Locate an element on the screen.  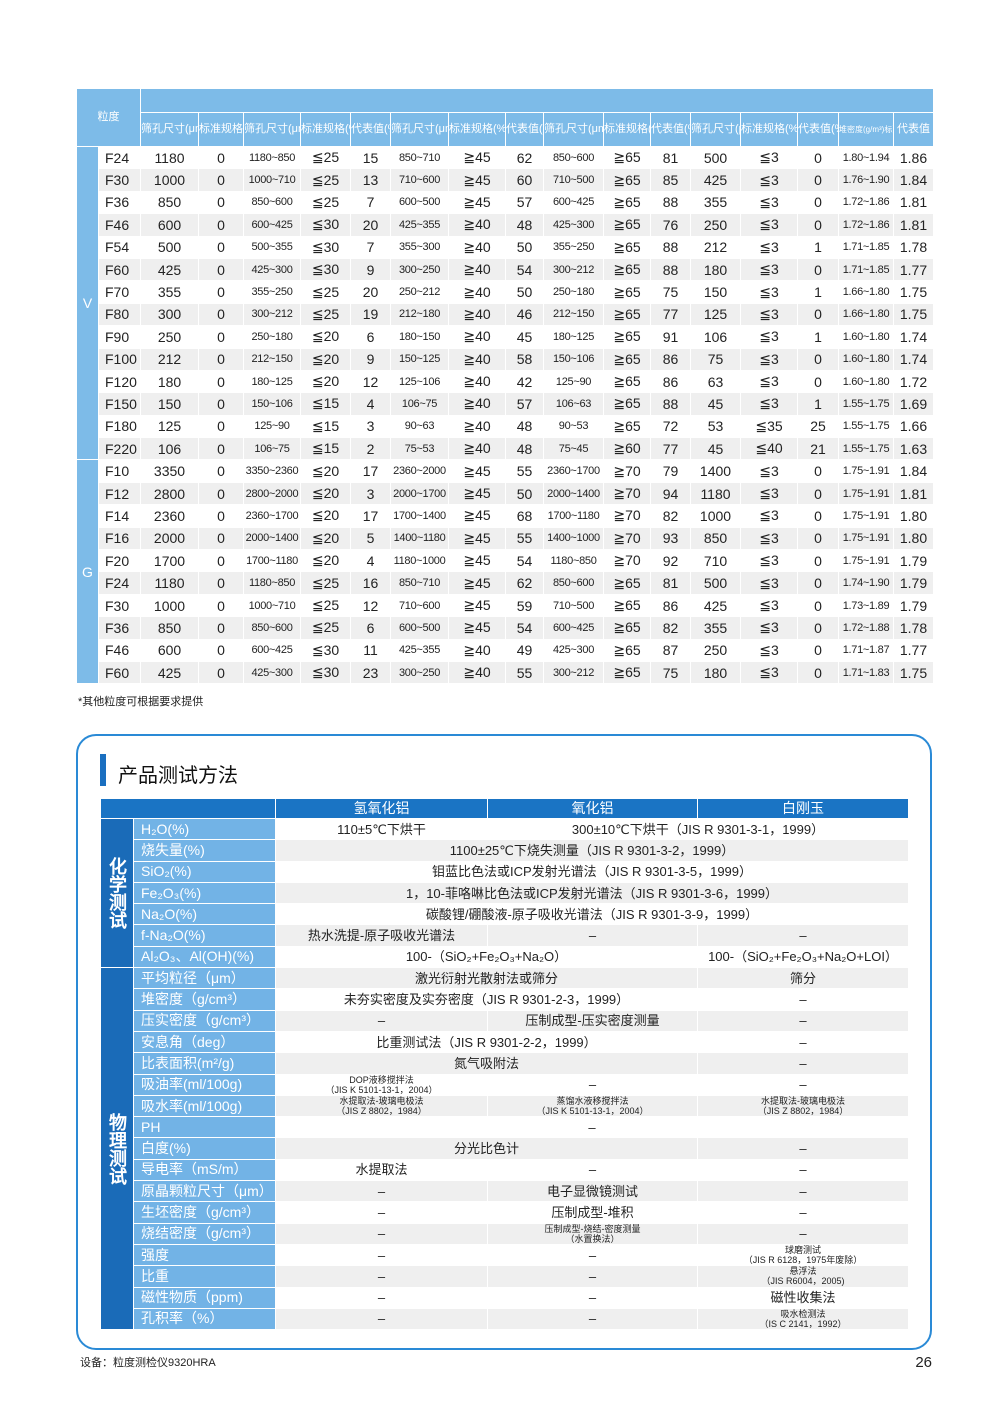
cell: 1.80~1.94 is located at coordinates (866, 157).